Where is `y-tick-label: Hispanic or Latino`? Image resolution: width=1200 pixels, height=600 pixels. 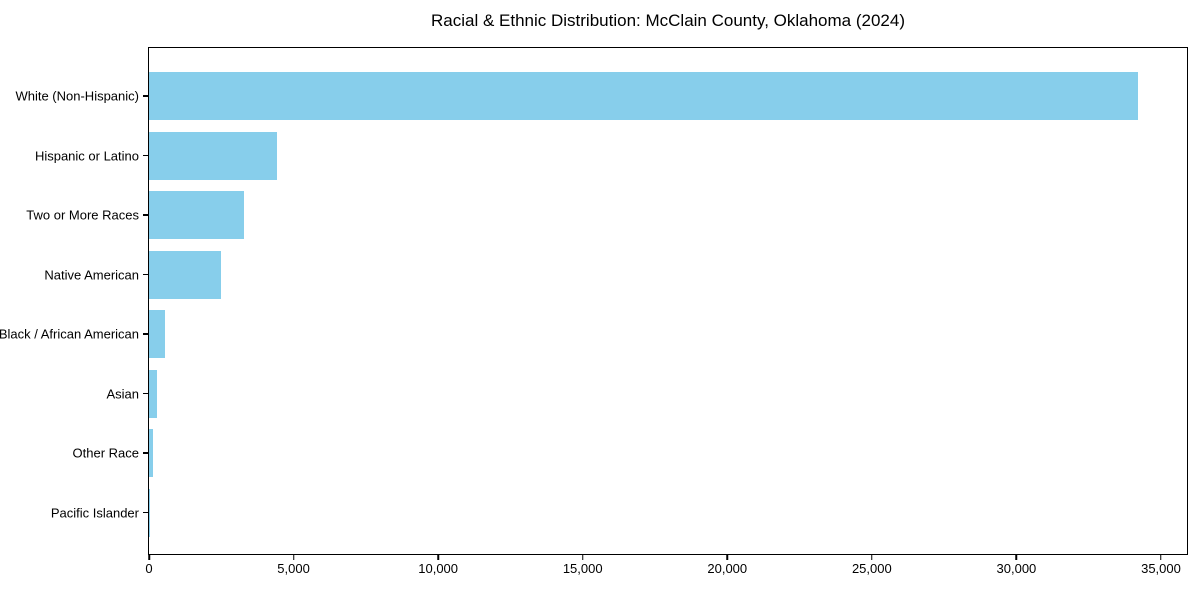
y-tick-label: Hispanic or Latino is located at coordinates (86, 156).